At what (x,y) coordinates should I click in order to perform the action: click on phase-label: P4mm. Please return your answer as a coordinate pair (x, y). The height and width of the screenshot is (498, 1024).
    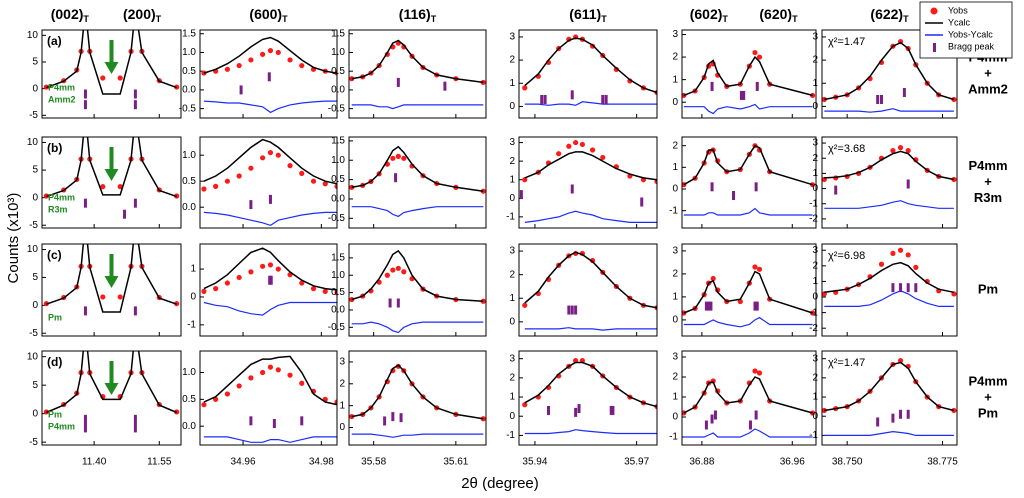
    Looking at the image, I should click on (61, 426).